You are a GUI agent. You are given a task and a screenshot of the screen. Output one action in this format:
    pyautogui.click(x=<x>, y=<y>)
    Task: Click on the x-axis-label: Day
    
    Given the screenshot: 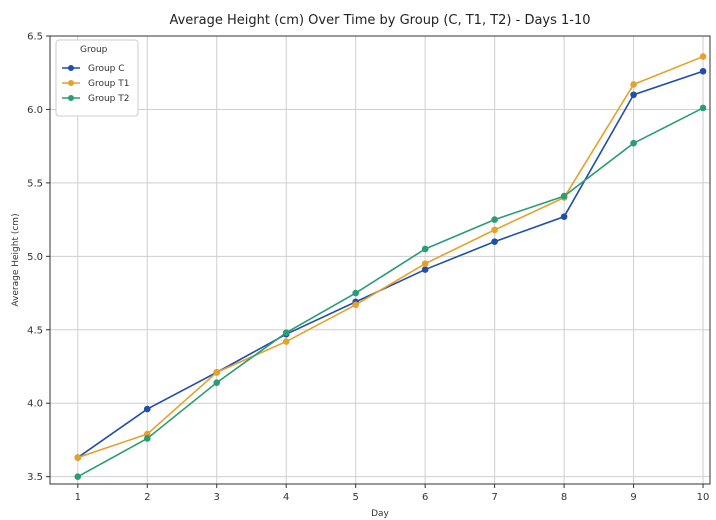 What is the action you would take?
    pyautogui.click(x=380, y=514)
    